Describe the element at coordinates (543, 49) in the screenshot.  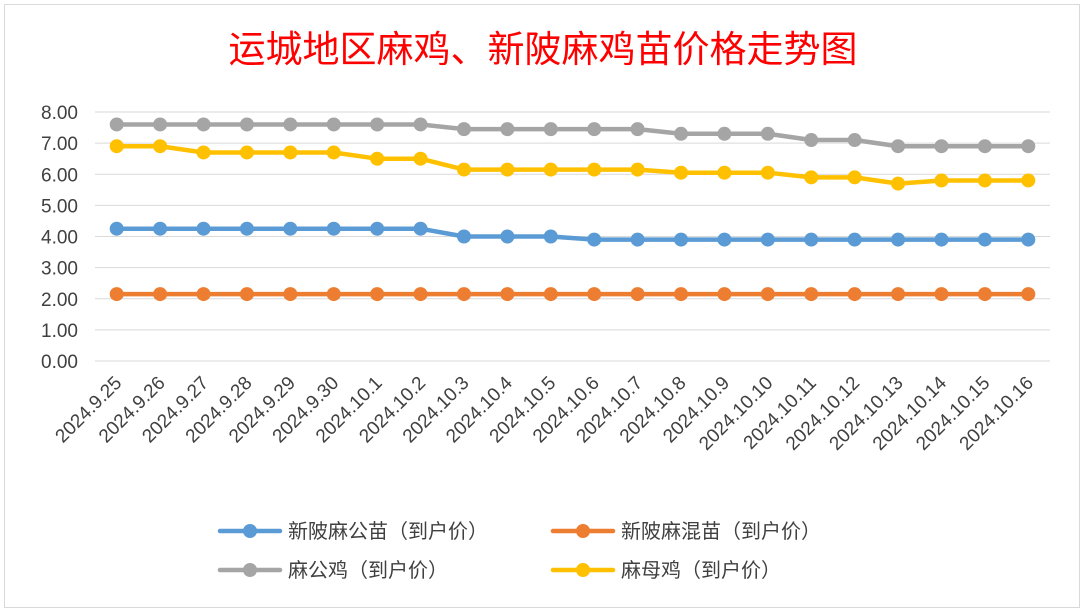
I see `chart-title: 运城地区麻鸡、新陂麻鸡苗价格走势图` at that location.